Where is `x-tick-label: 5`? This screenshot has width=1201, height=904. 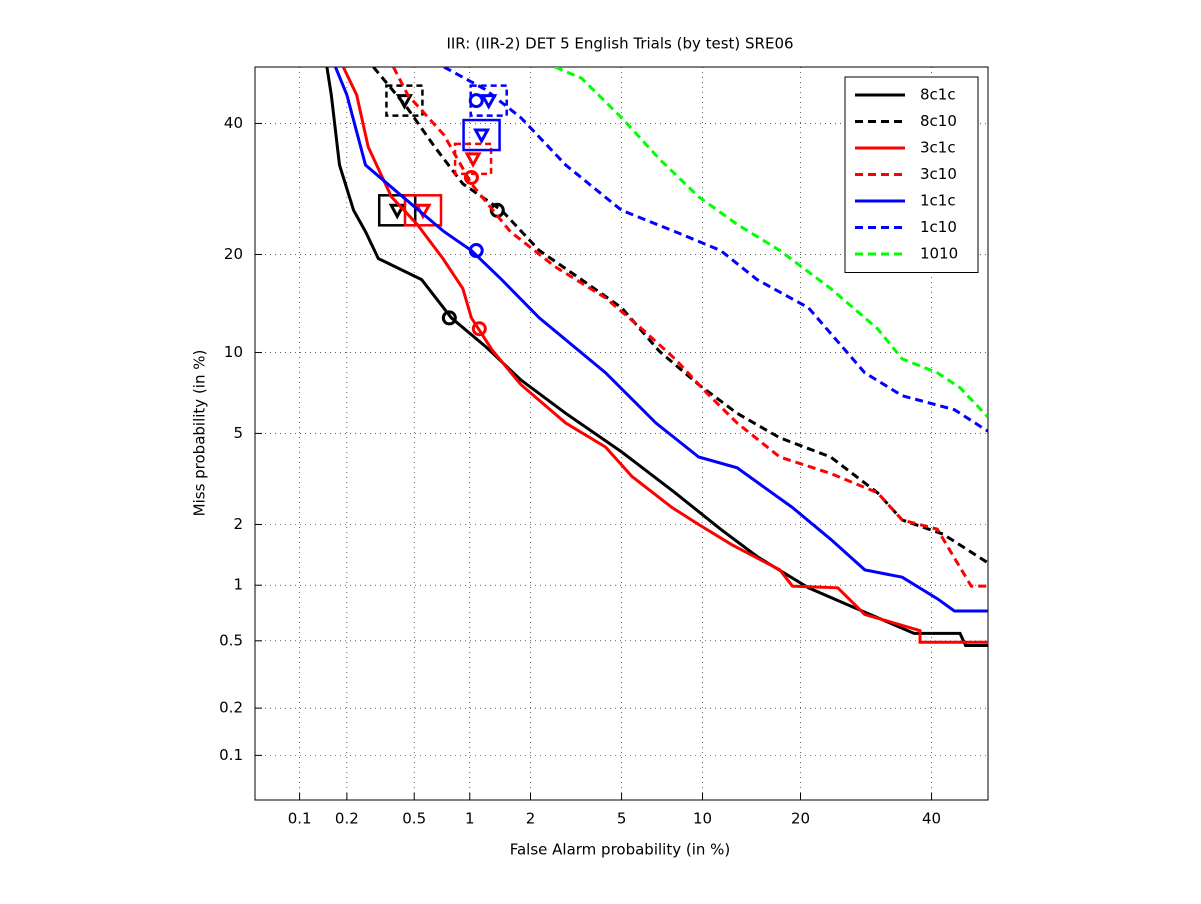 x-tick-label: 5 is located at coordinates (622, 819).